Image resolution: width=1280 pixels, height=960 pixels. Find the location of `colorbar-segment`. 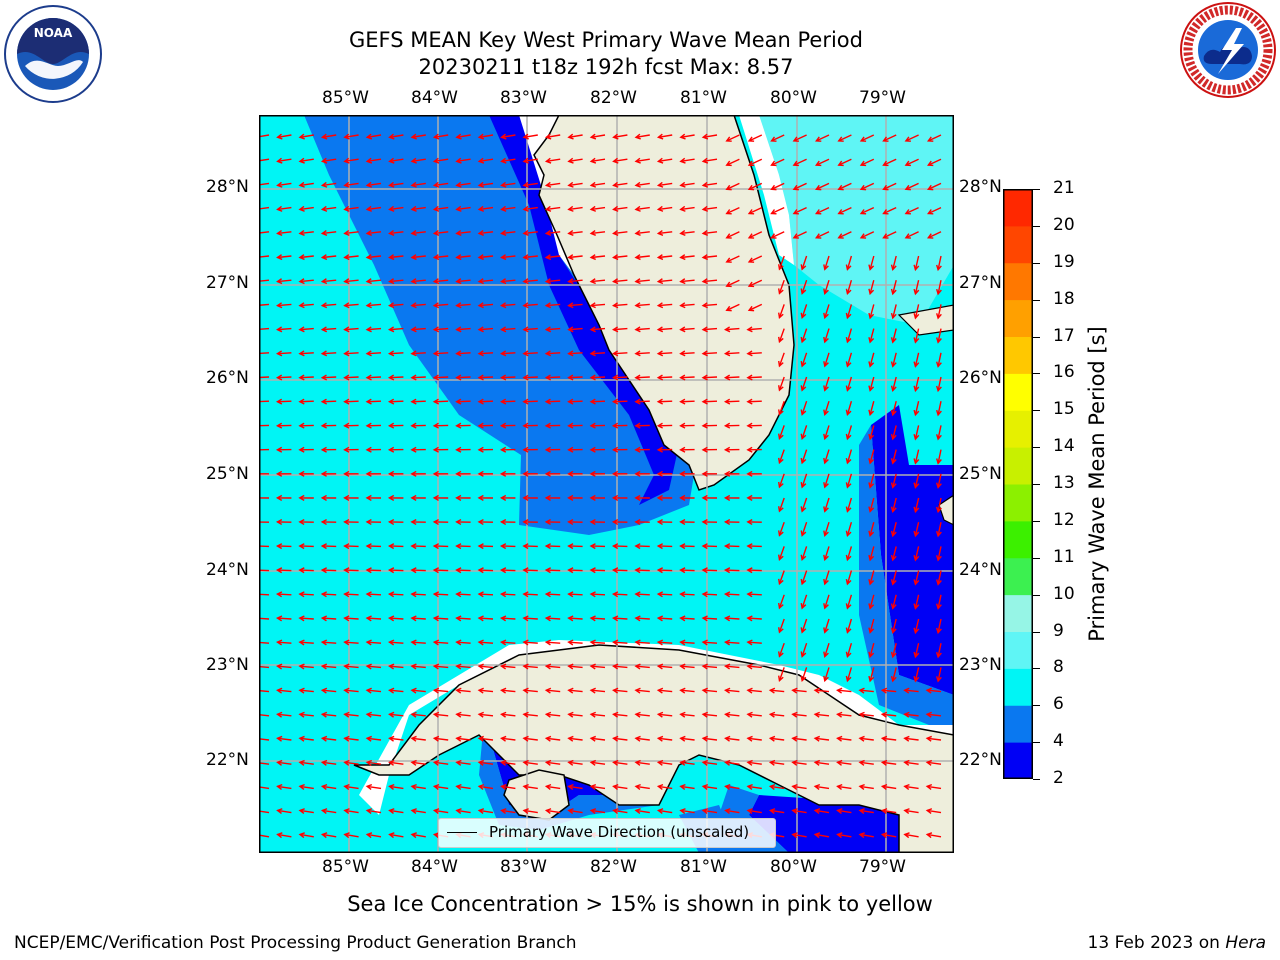

colorbar-segment is located at coordinates (1018, 466).